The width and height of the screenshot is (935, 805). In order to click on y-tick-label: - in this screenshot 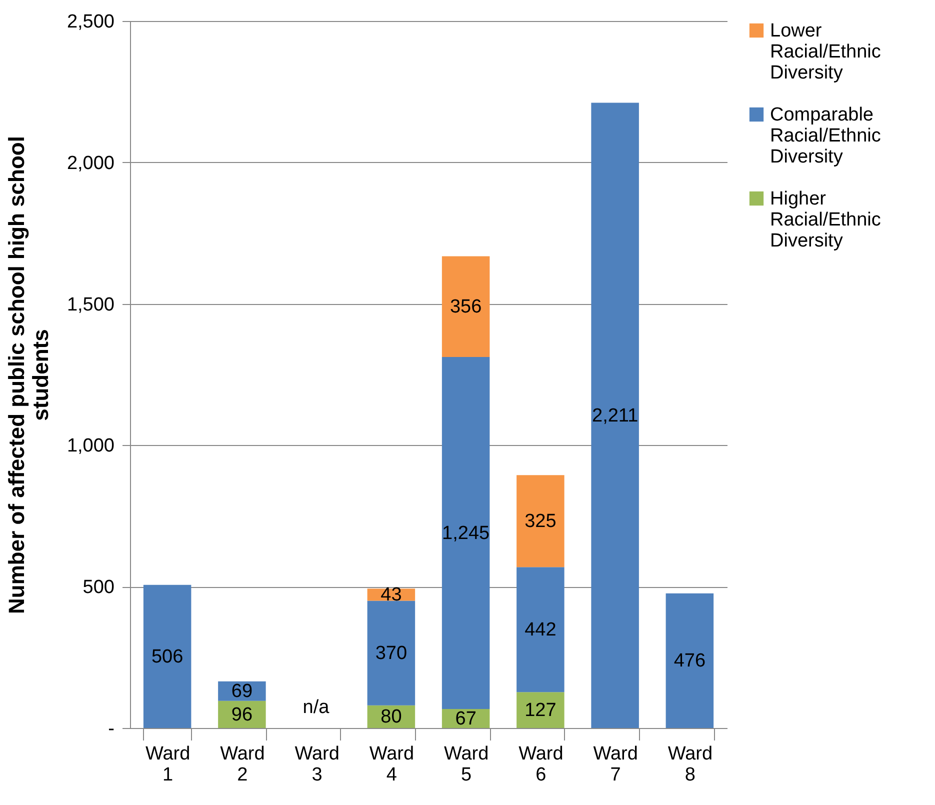, I will do `click(111, 729)`.